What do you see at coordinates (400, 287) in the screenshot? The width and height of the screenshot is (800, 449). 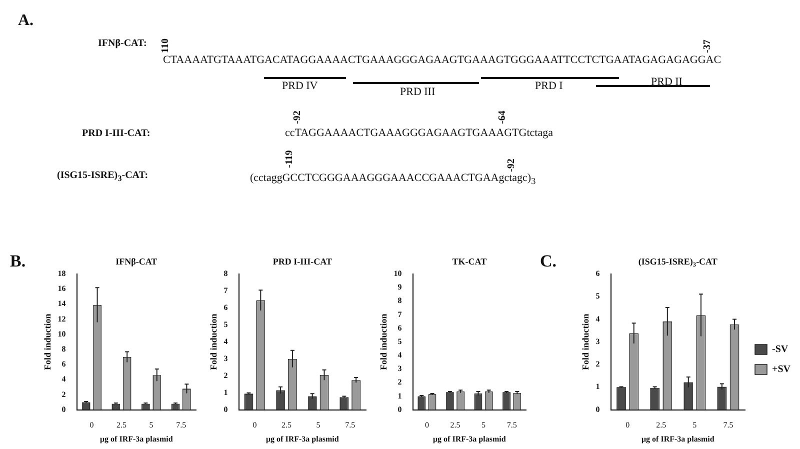 I see `y-tick-label: 9` at bounding box center [400, 287].